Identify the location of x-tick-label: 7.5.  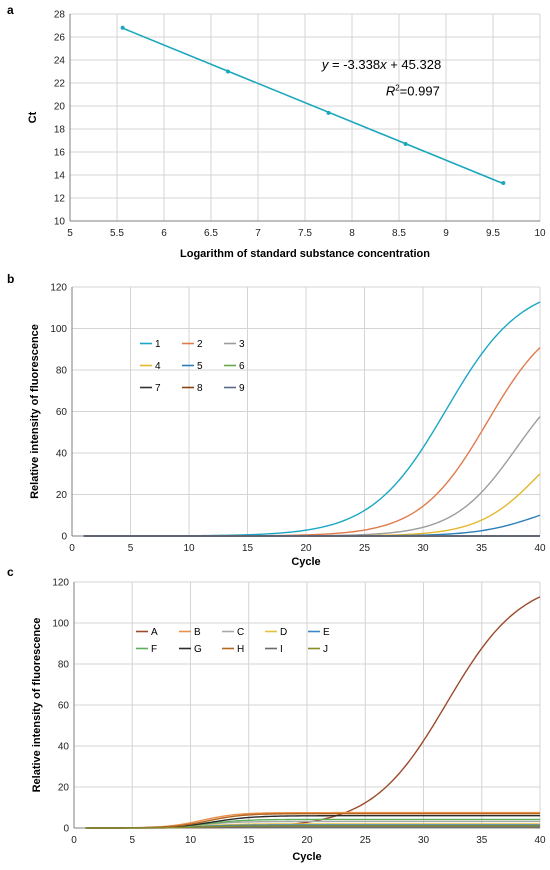
(305, 233).